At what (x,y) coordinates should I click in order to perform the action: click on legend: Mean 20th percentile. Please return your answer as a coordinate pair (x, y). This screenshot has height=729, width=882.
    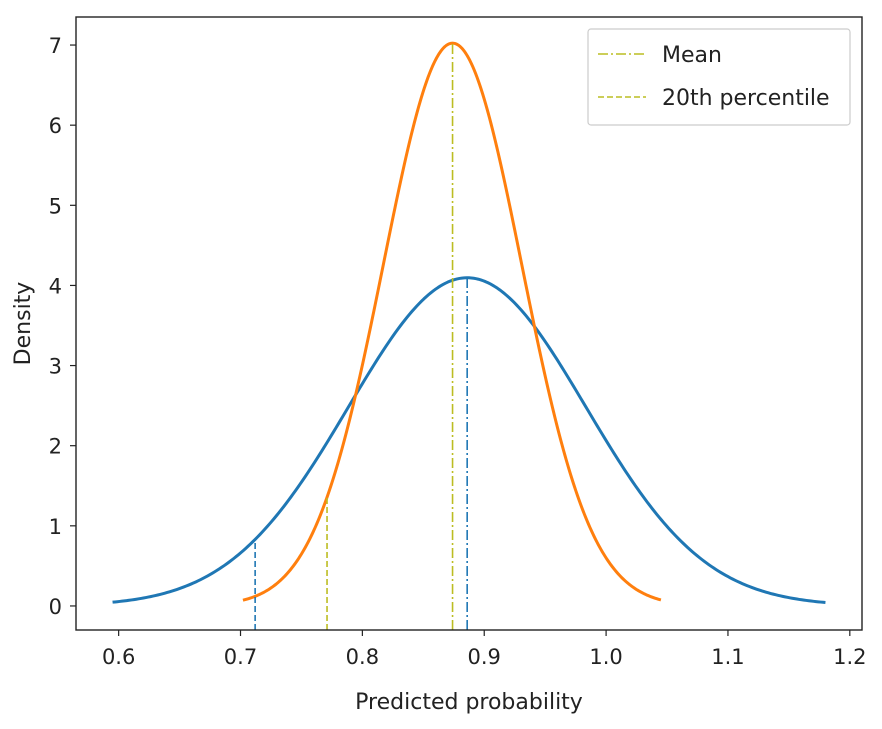
    Looking at the image, I should click on (719, 77).